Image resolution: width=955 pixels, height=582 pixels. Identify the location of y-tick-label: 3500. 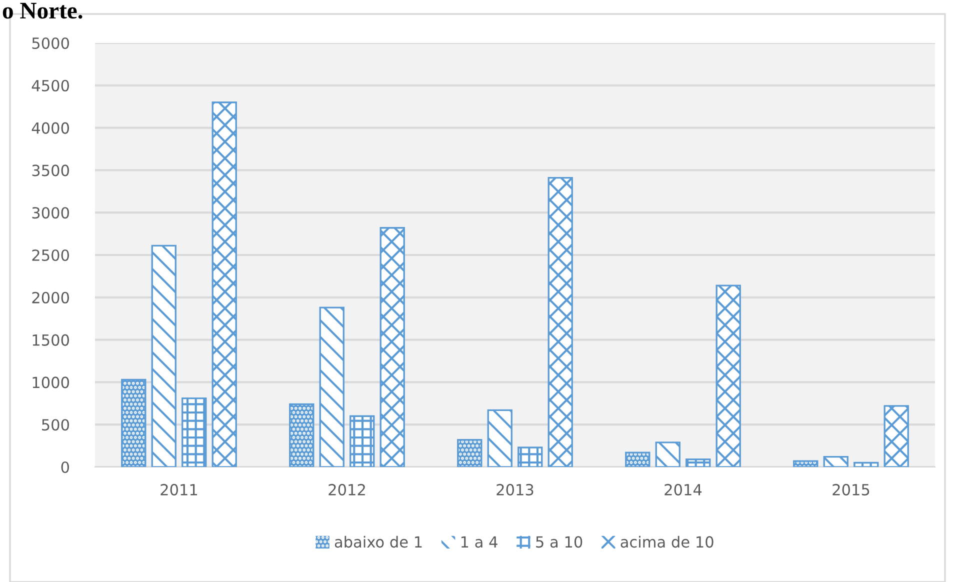
(50, 170).